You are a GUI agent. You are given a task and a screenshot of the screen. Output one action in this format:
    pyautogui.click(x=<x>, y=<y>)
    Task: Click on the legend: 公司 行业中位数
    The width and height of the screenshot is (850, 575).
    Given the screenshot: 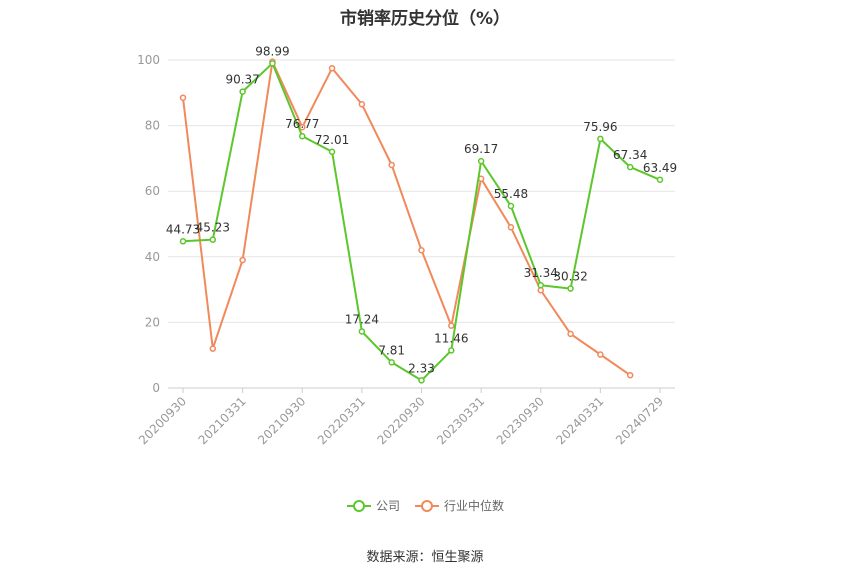 What is the action you would take?
    pyautogui.click(x=425, y=505)
    